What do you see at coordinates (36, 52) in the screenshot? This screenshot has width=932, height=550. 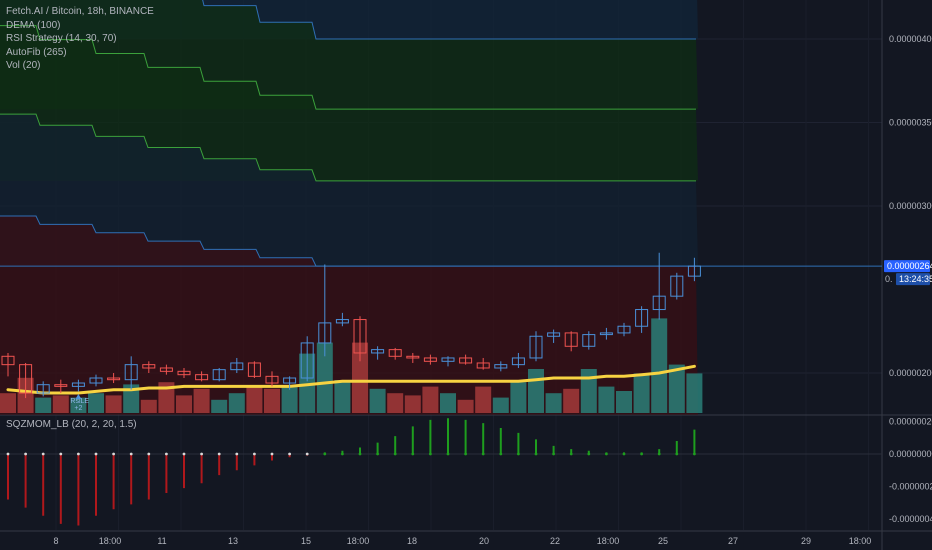 I see `indicator-autofib: AutoFib (265)` at bounding box center [36, 52].